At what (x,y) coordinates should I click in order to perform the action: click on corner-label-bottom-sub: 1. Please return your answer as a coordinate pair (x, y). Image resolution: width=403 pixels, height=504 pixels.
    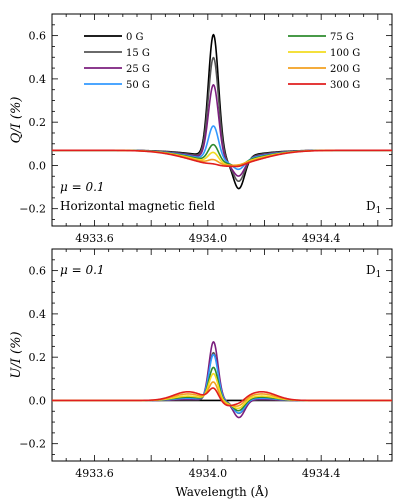
    Looking at the image, I should click on (379, 275).